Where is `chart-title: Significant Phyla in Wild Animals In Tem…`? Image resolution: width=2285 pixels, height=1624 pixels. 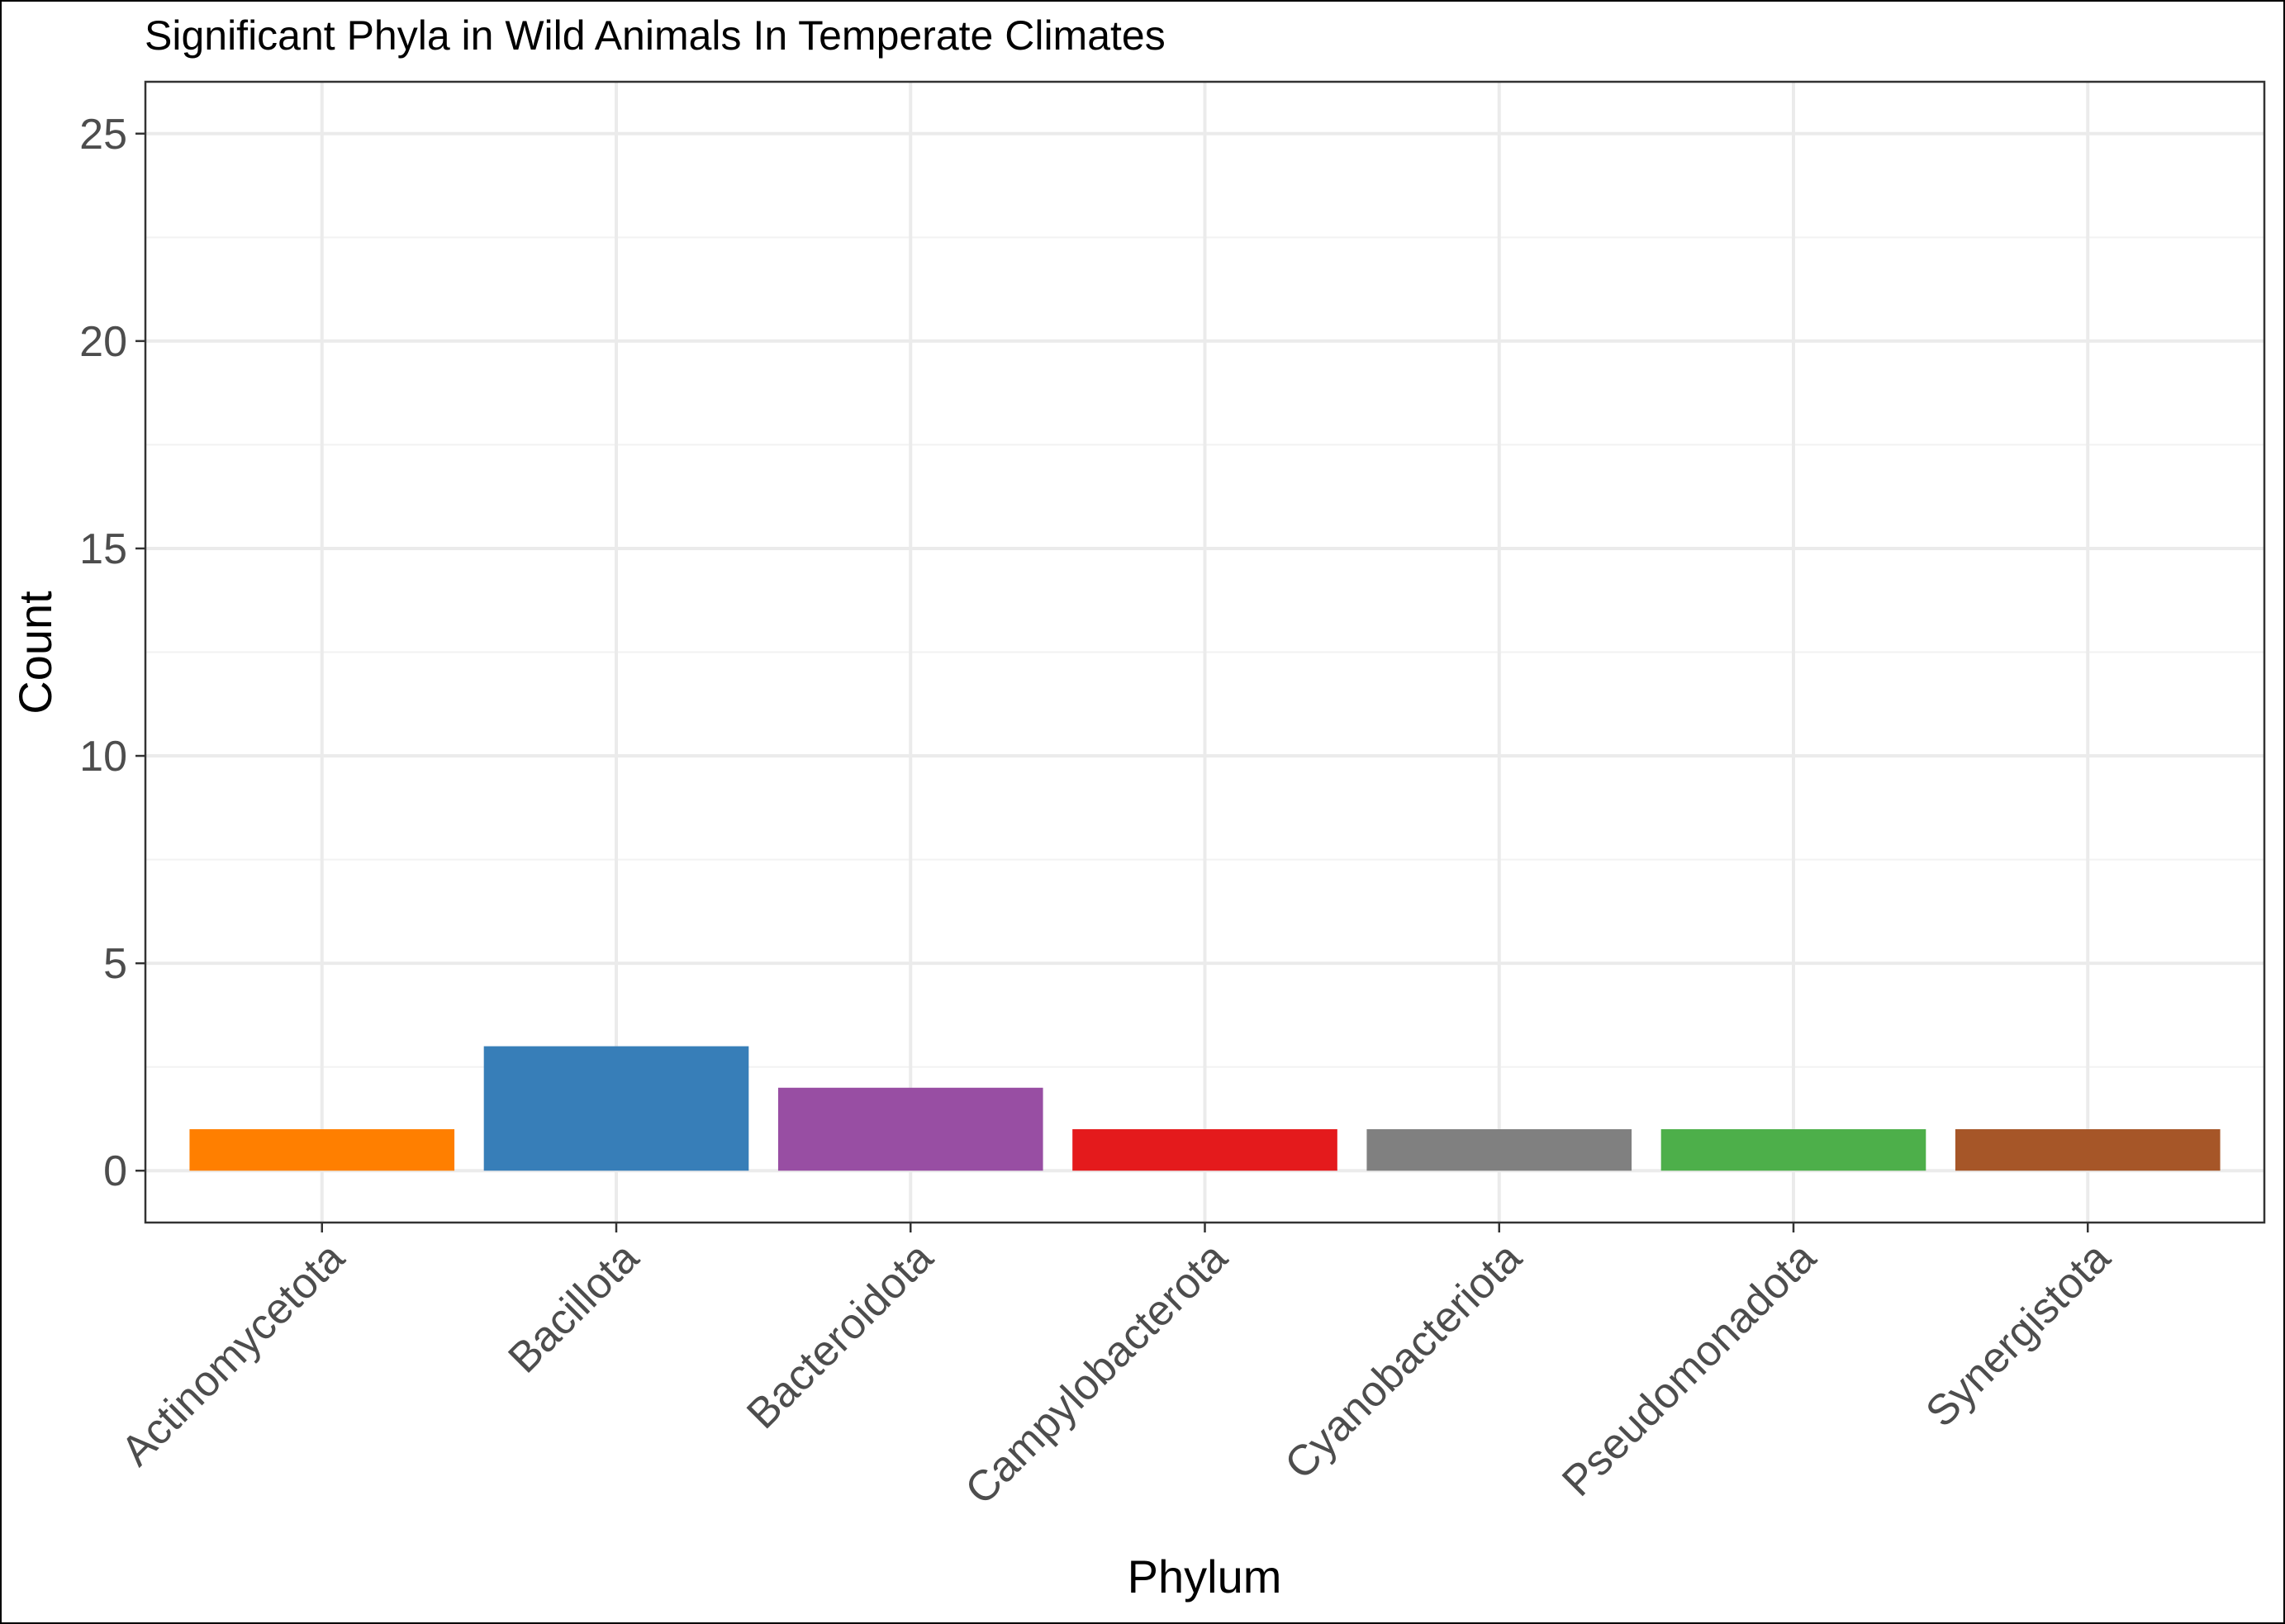
chart-title: Significant Phyla in Wild Animals In Tem… is located at coordinates (655, 35).